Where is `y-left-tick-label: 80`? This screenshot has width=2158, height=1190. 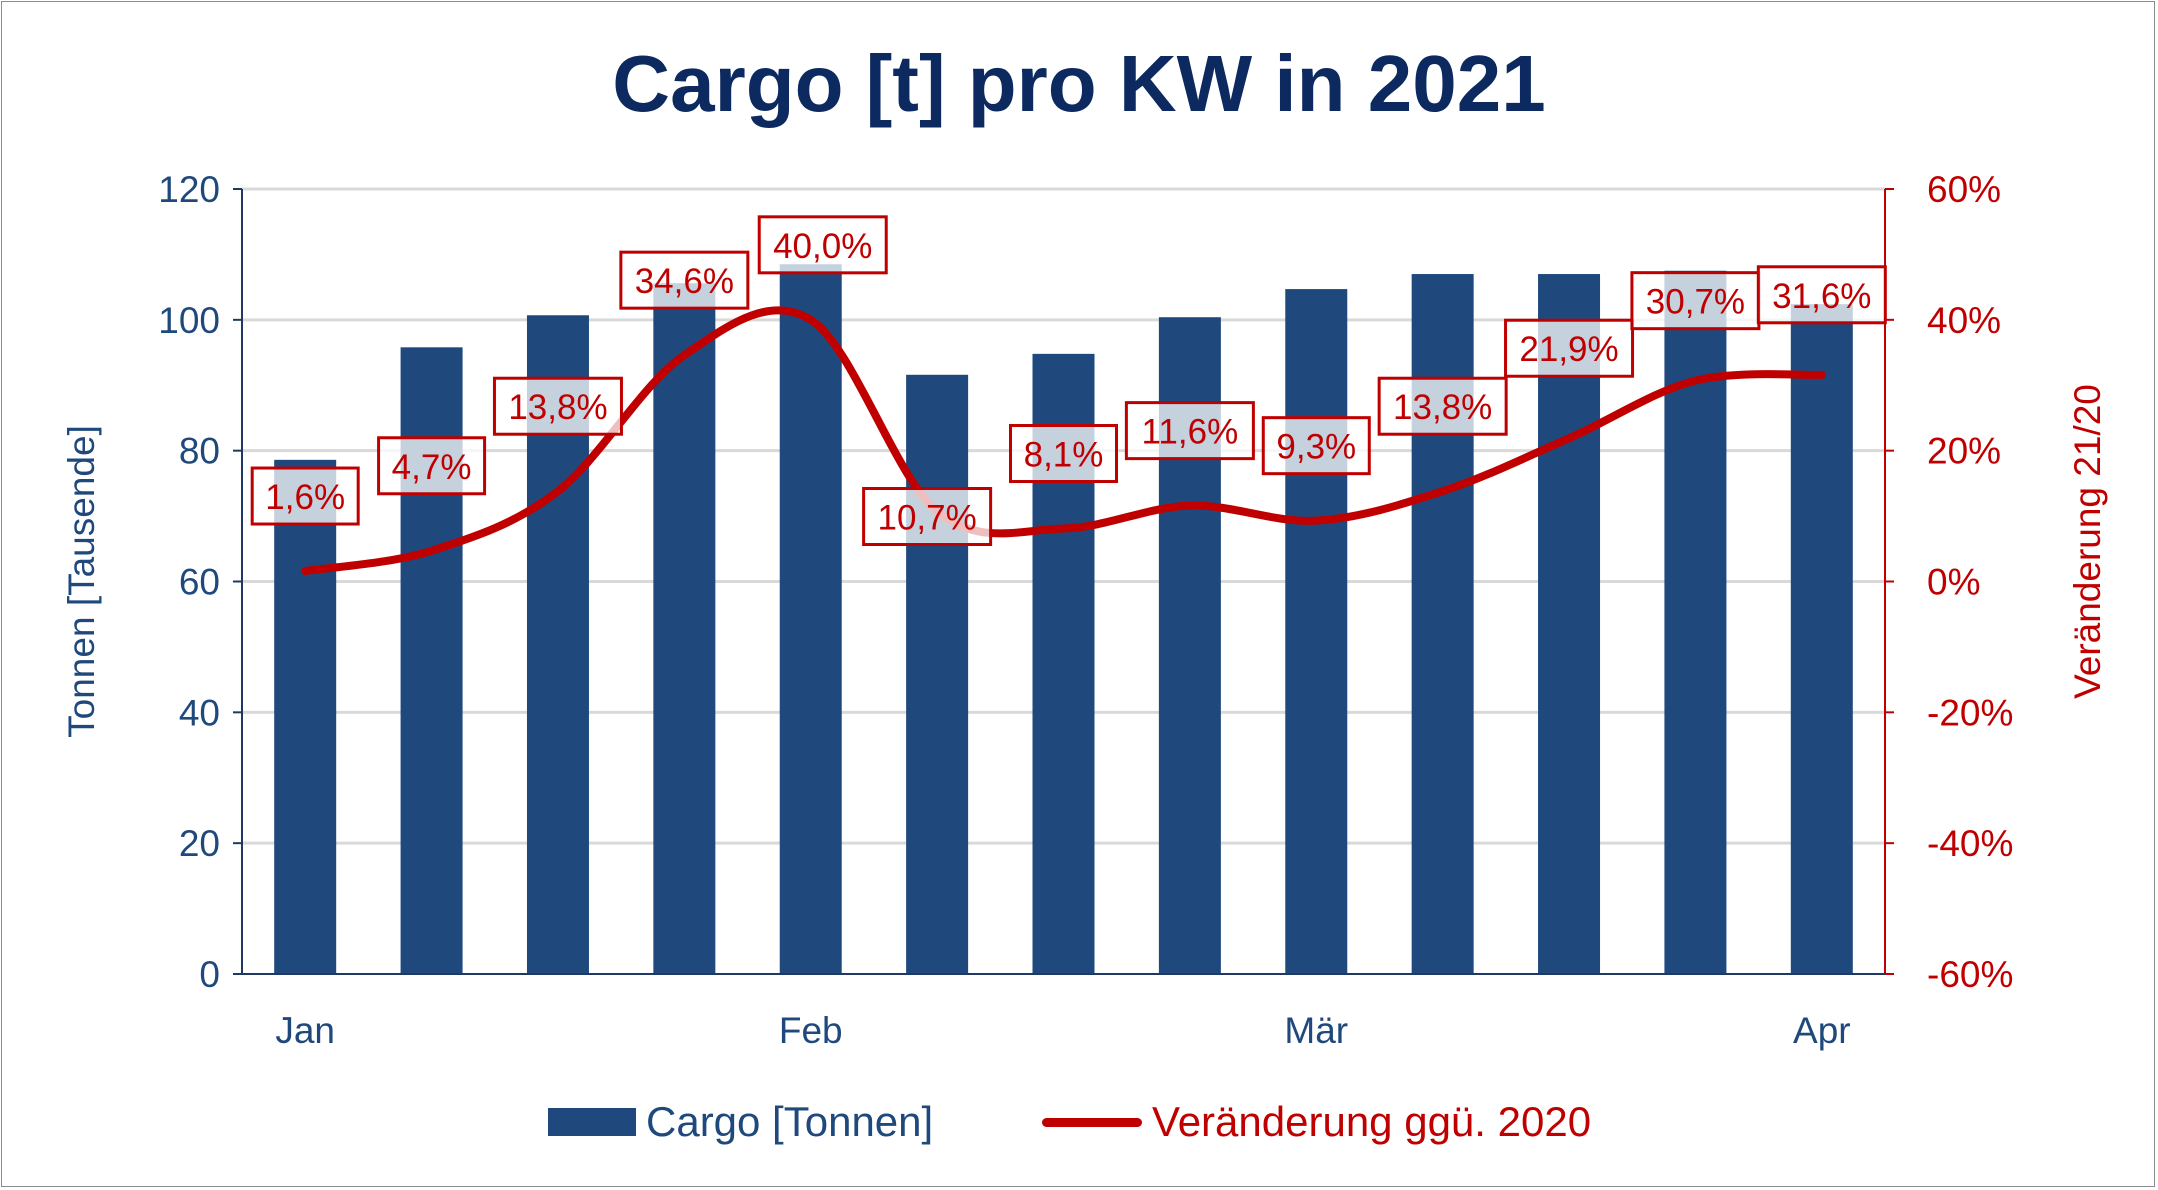 y-left-tick-label: 80 is located at coordinates (199, 451).